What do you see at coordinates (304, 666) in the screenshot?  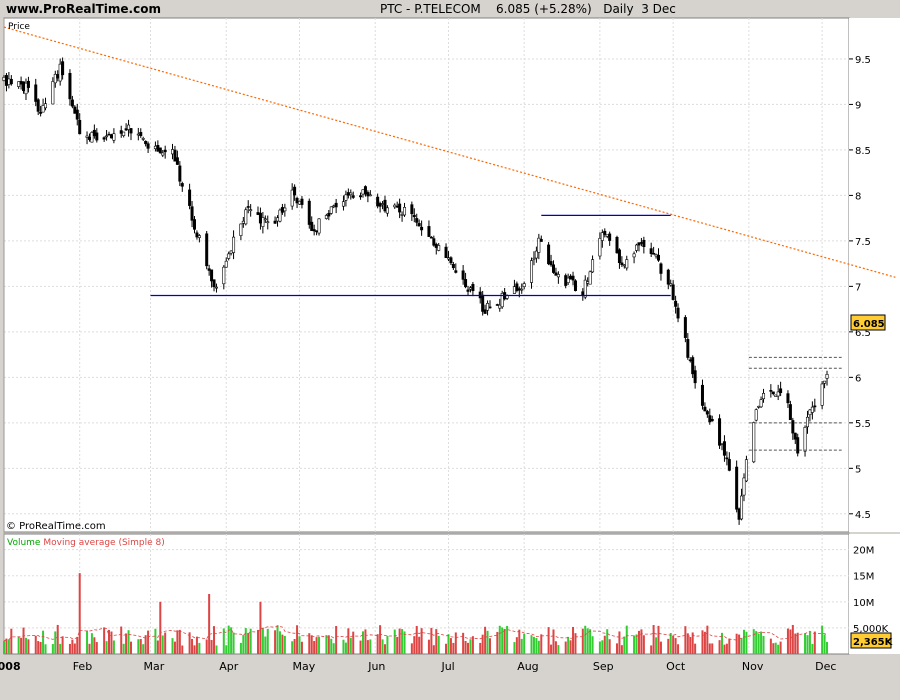 I see `time-tick-label: May` at bounding box center [304, 666].